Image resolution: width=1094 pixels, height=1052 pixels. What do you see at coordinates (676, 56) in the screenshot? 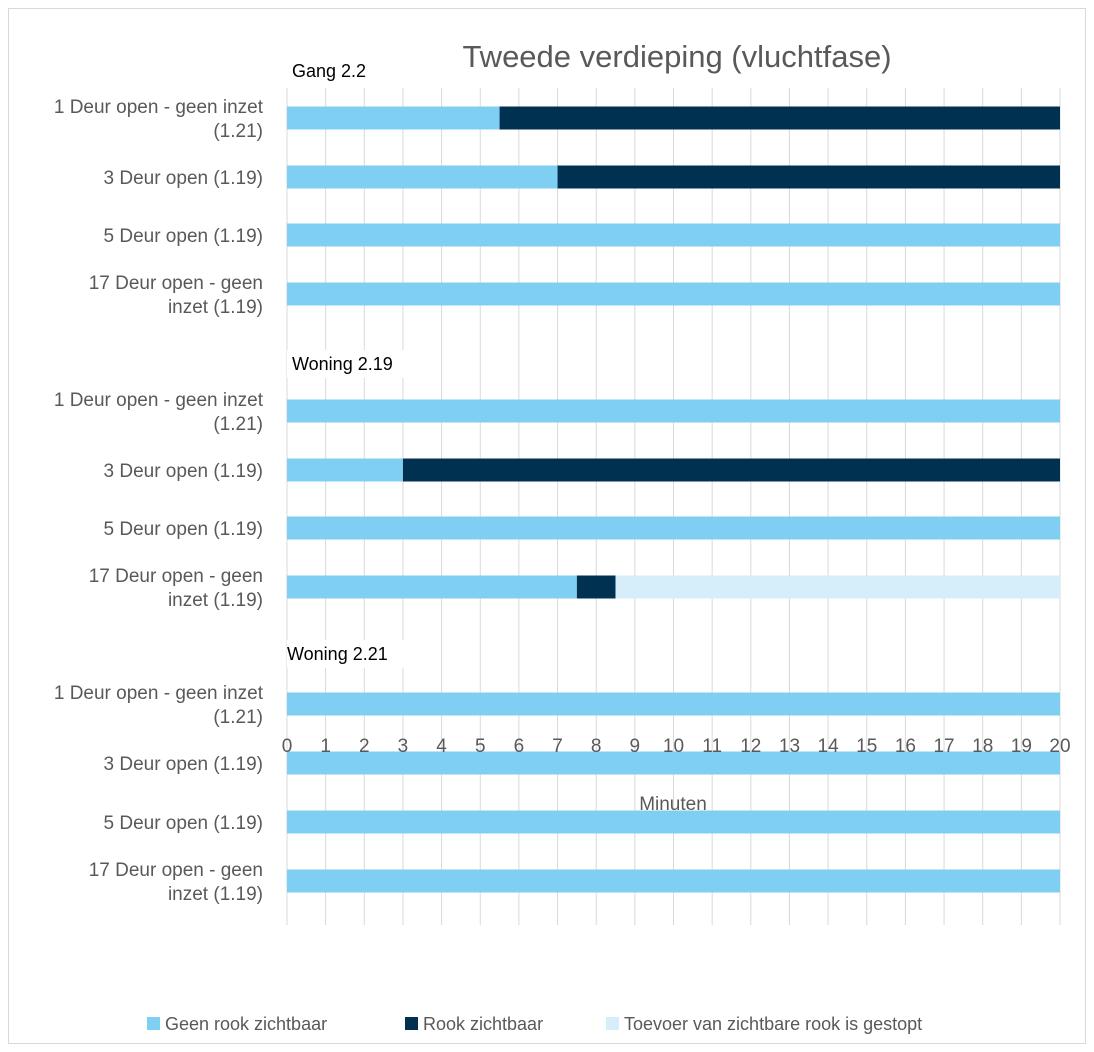
I see `chart-title: Tweede verdieping (vluchtfase)` at bounding box center [676, 56].